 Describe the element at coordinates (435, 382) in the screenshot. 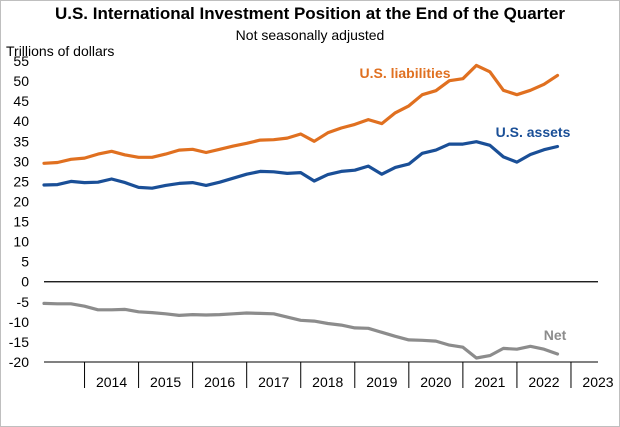

I see `x-tick-label: 2020` at that location.